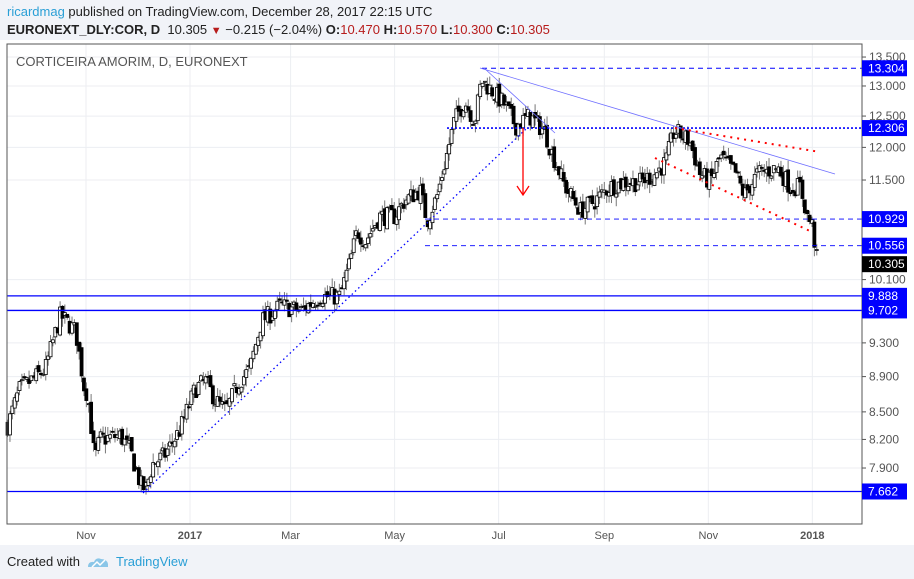 This screenshot has width=914, height=579. Describe the element at coordinates (884, 343) in the screenshot. I see `y-tick-label: 9.300` at that location.